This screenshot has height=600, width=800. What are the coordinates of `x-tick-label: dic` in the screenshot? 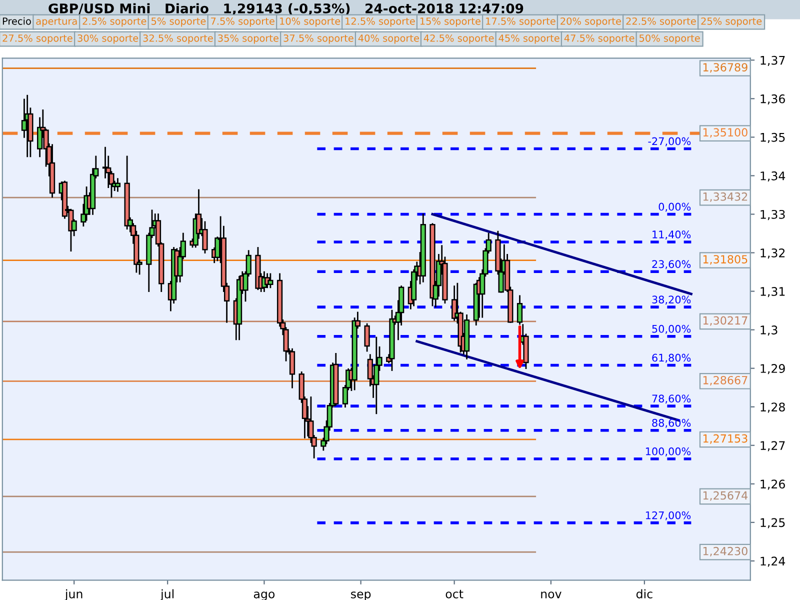 It's located at (644, 593).